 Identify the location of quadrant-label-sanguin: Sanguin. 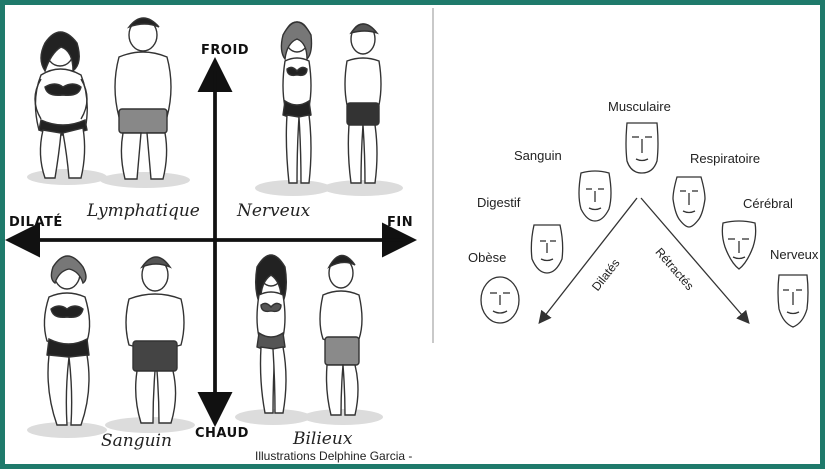
(136, 441).